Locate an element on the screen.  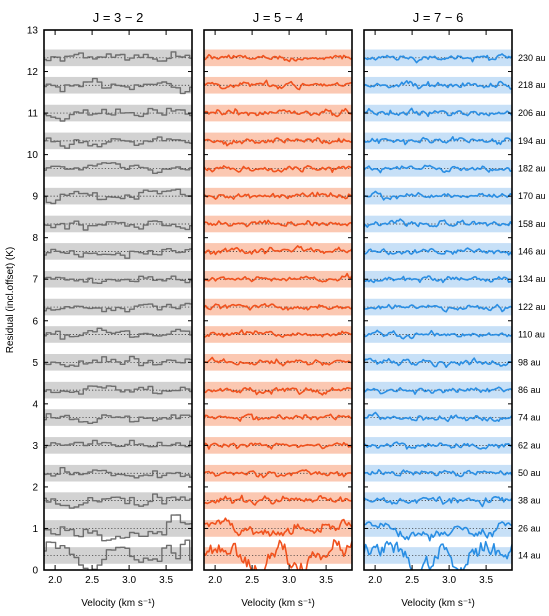
panel-title: J = 7 − 6 is located at coordinates (438, 17).